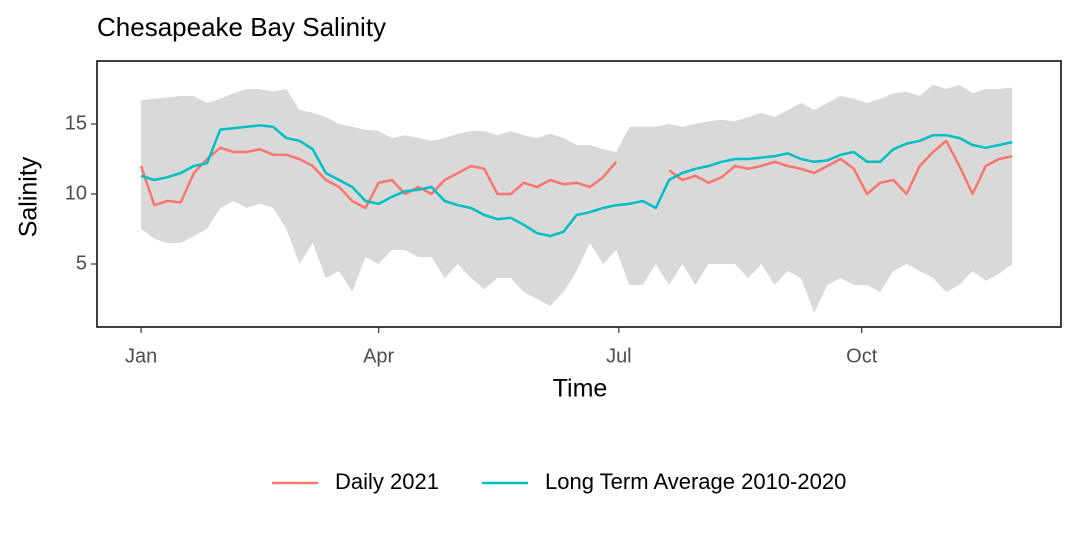 This screenshot has width=1080, height=545. Describe the element at coordinates (576, 174) in the screenshot. I see `series-line` at that location.